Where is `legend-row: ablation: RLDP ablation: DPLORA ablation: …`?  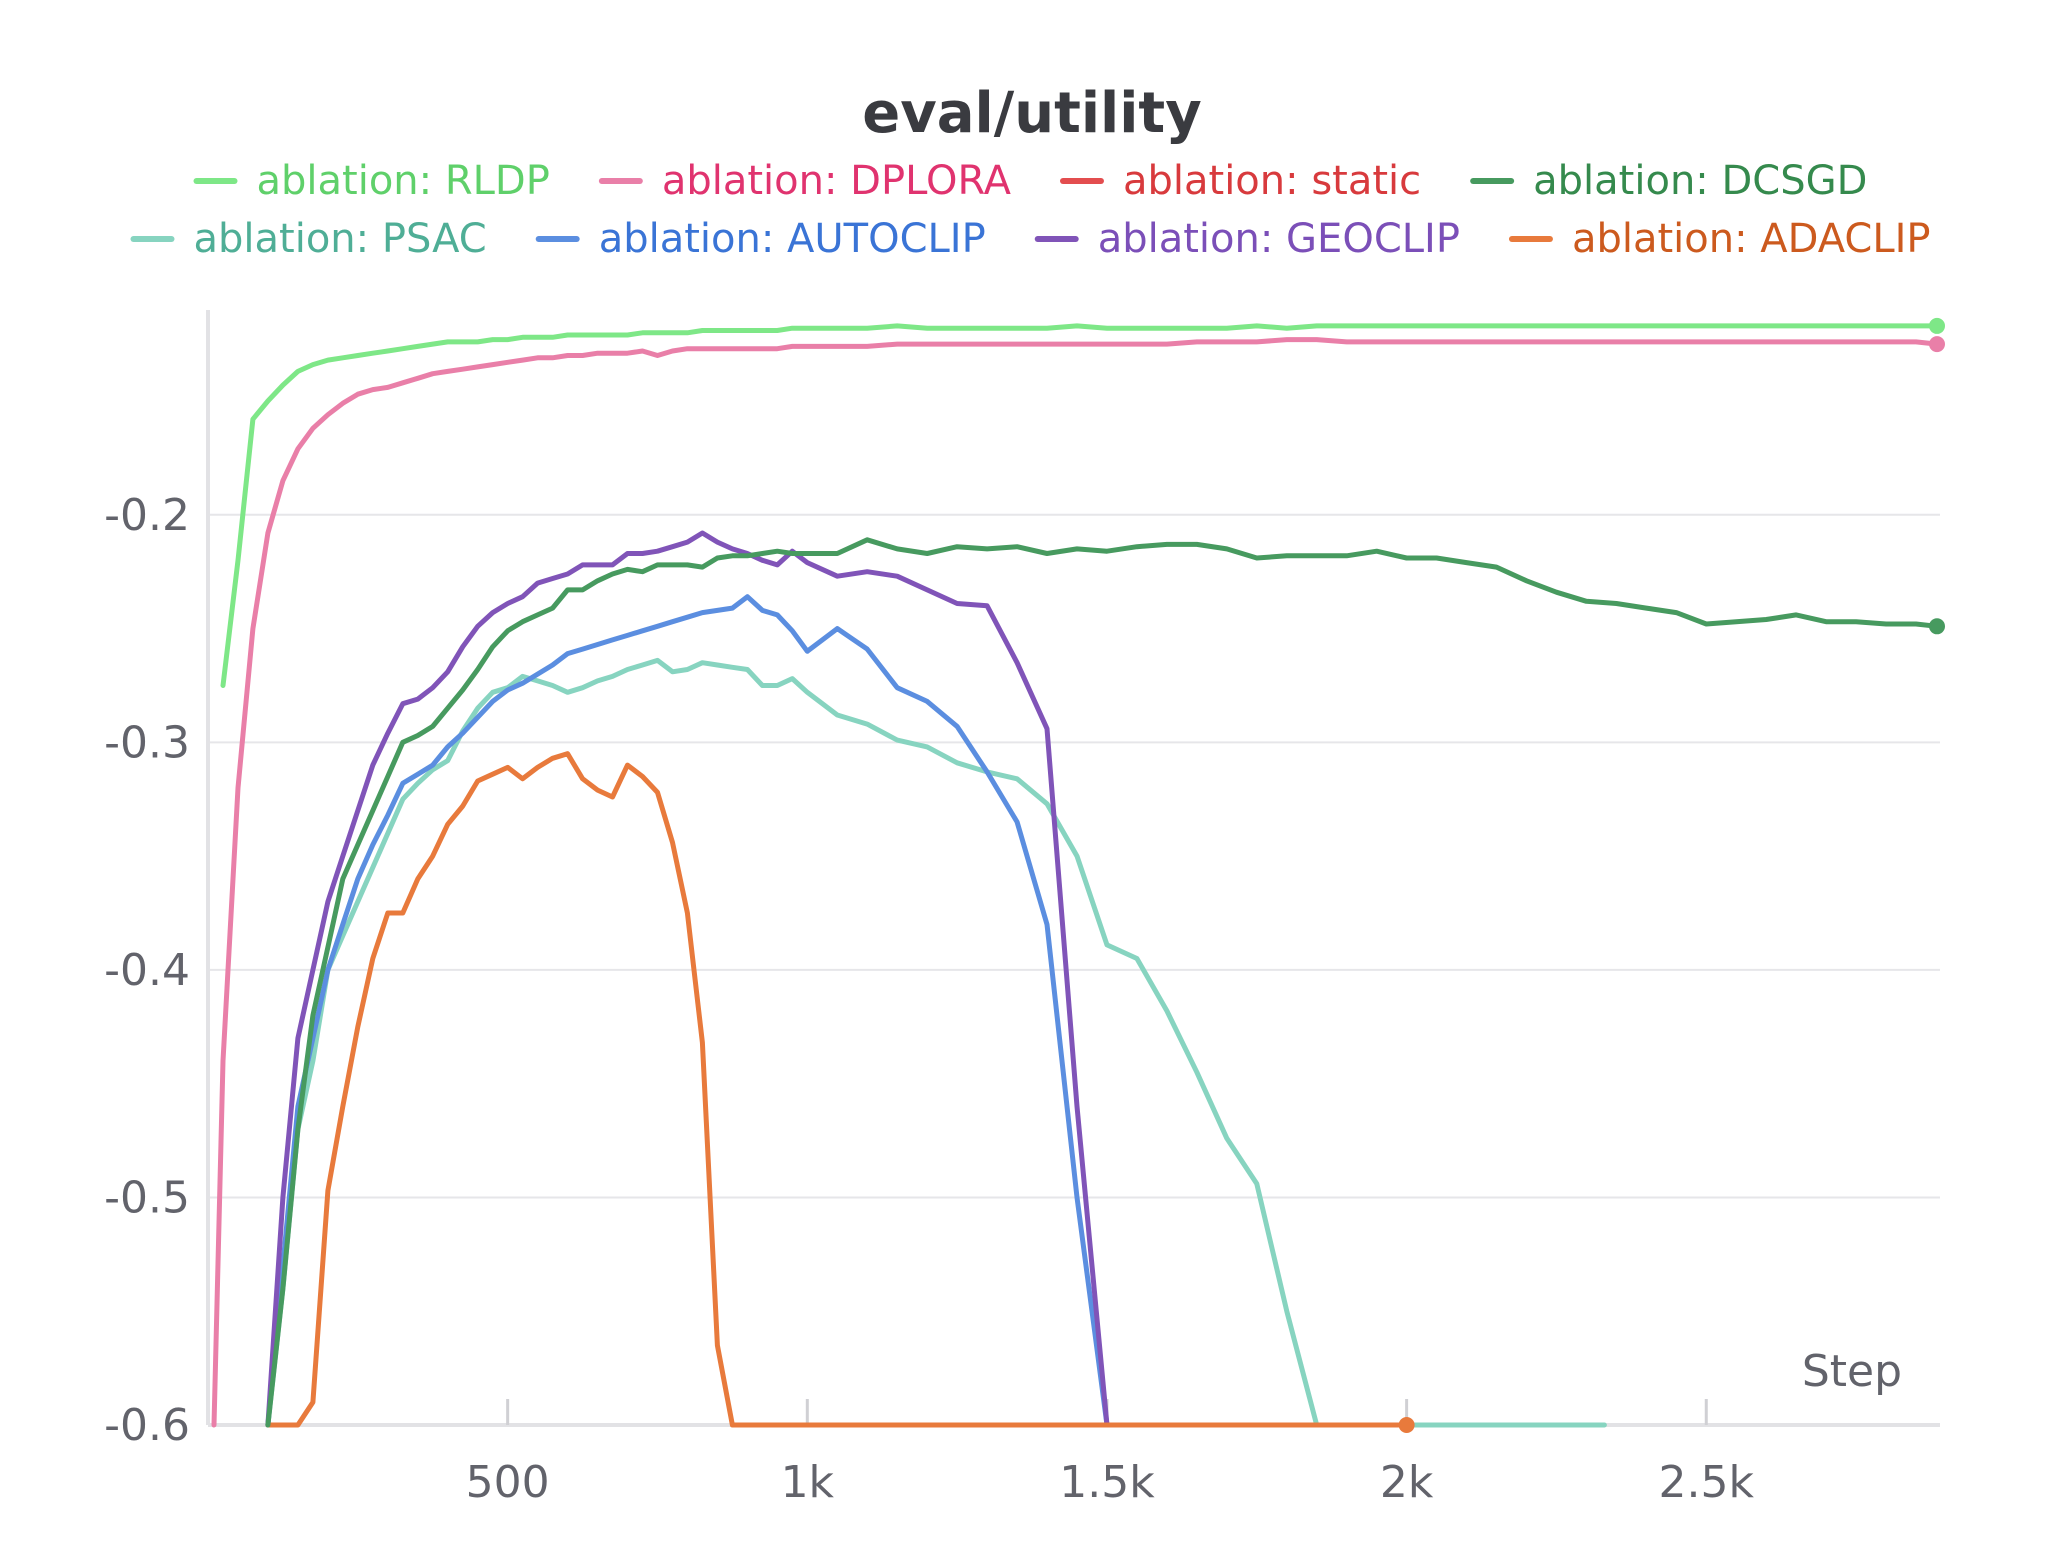
legend-row: ablation: RLDP ablation: DPLORA ablation: … is located at coordinates (1030, 181).